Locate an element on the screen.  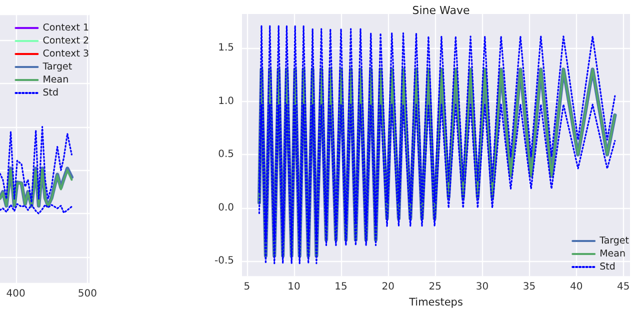
x-tick-label: 40 is located at coordinates (576, 287).